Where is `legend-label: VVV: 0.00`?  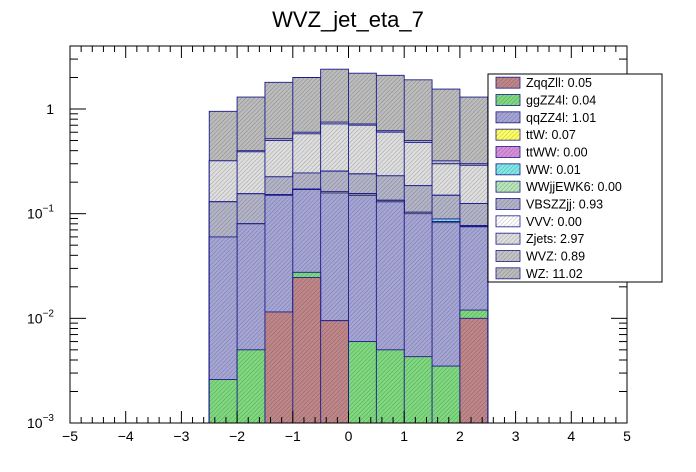 legend-label: VVV: 0.00 is located at coordinates (554, 222).